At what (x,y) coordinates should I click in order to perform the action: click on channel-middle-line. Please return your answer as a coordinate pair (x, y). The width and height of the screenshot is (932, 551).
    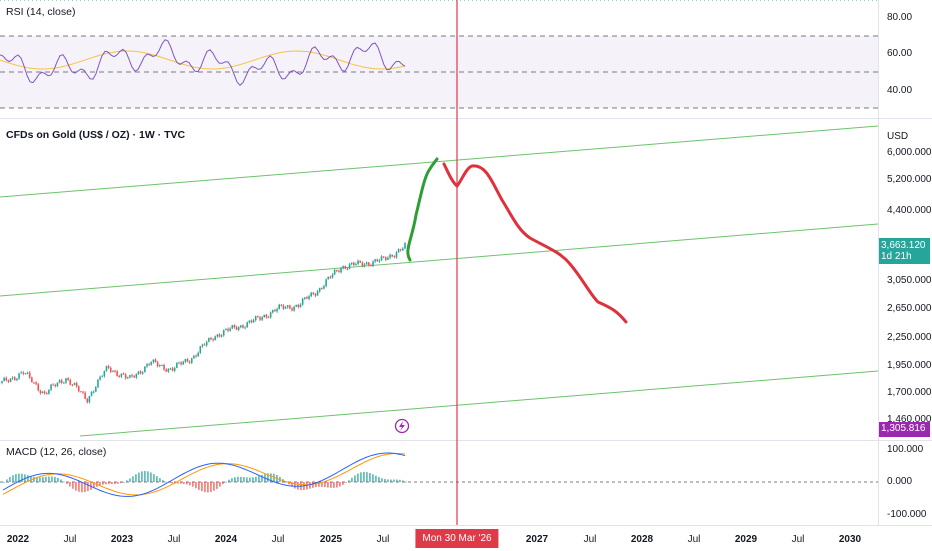
    Looking at the image, I should click on (439, 260).